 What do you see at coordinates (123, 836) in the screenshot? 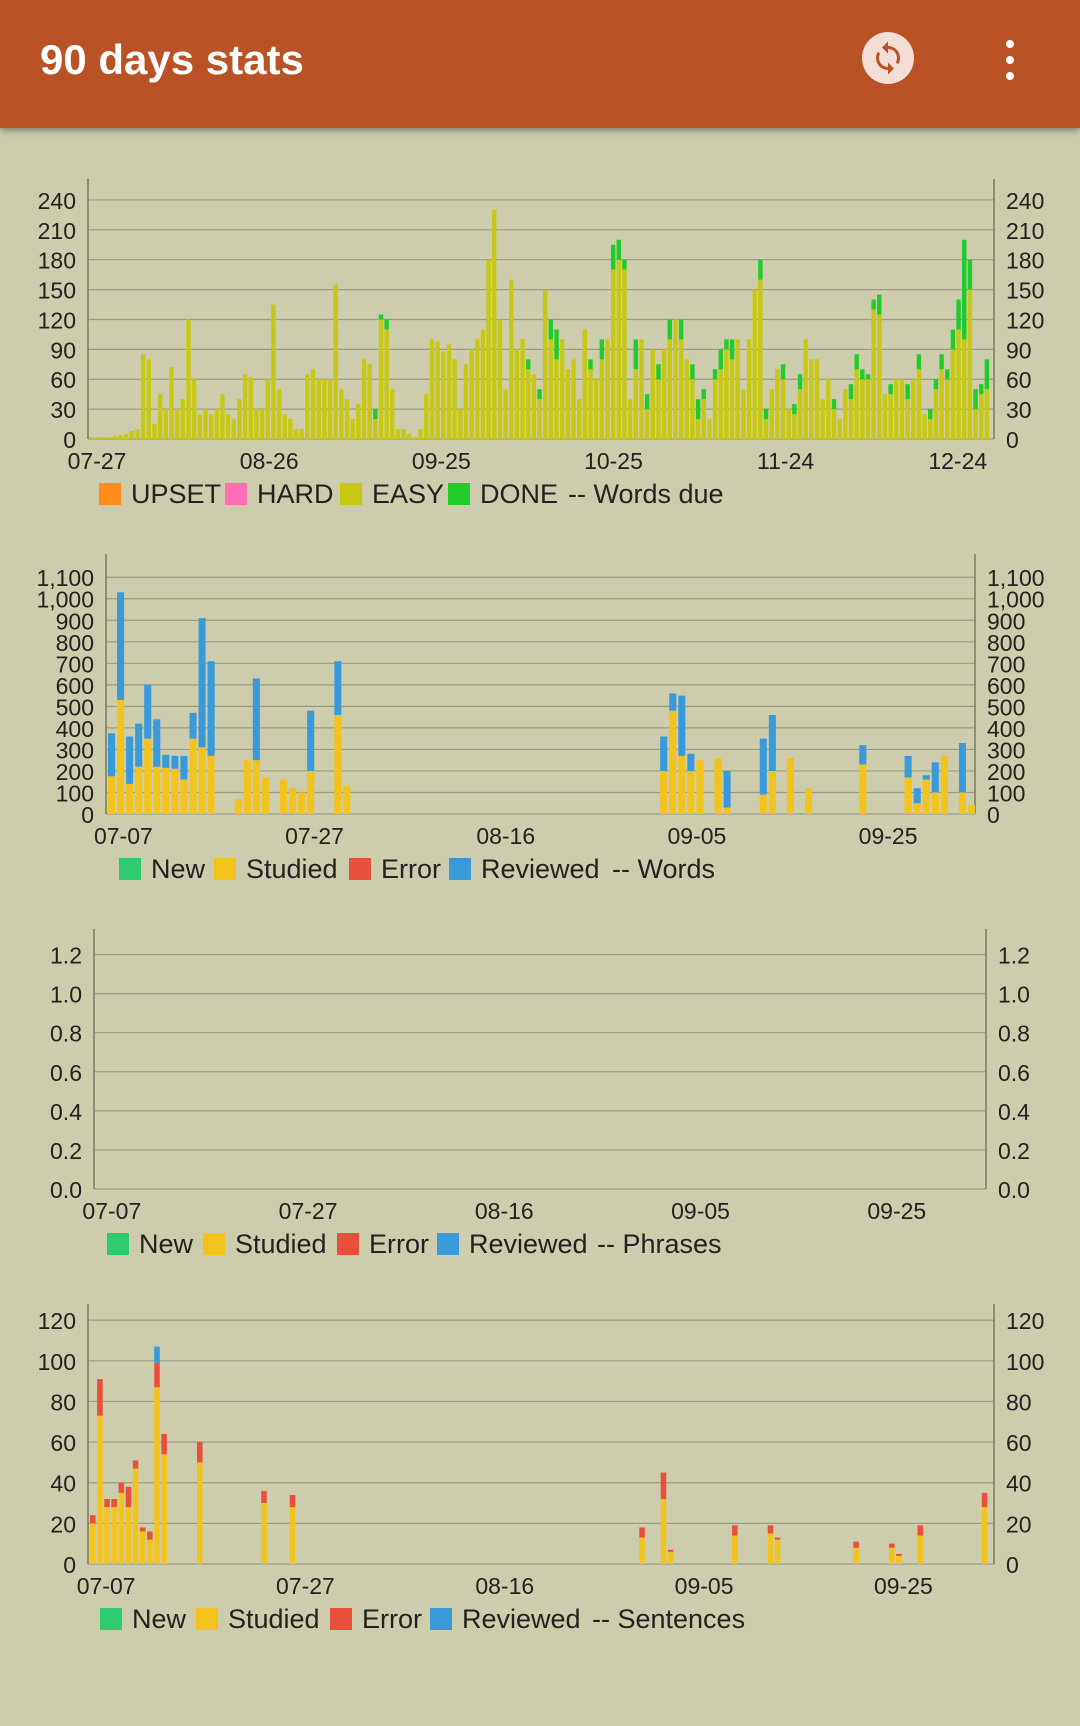
I see `x-tick-label: 07-07` at bounding box center [123, 836].